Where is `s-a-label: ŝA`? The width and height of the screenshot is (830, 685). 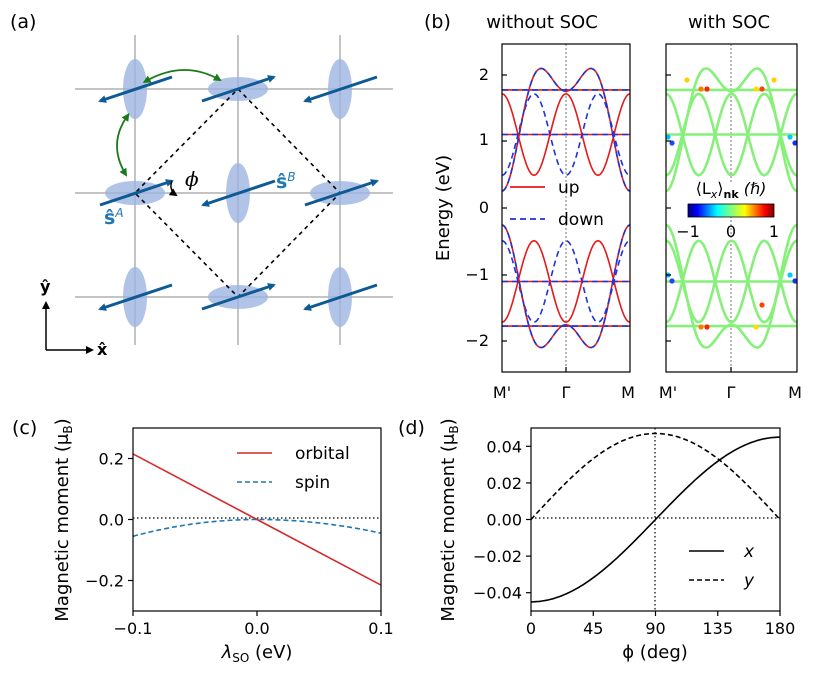
s-a-label: ŝA is located at coordinates (114, 217).